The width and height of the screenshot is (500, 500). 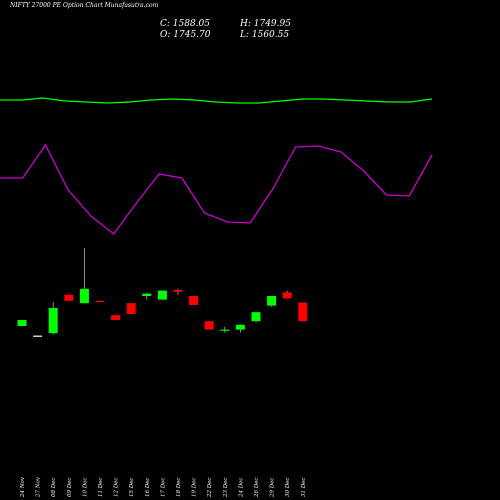 What do you see at coordinates (70, 488) in the screenshot?
I see `x-tick-label: 09 Dec` at bounding box center [70, 488].